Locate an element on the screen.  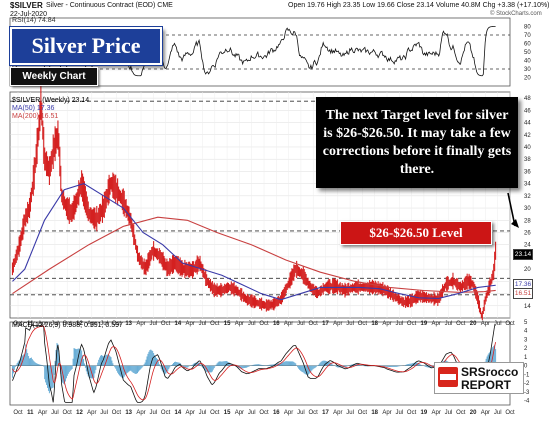
price-tick-label: 32 is located at coordinates (527, 197).